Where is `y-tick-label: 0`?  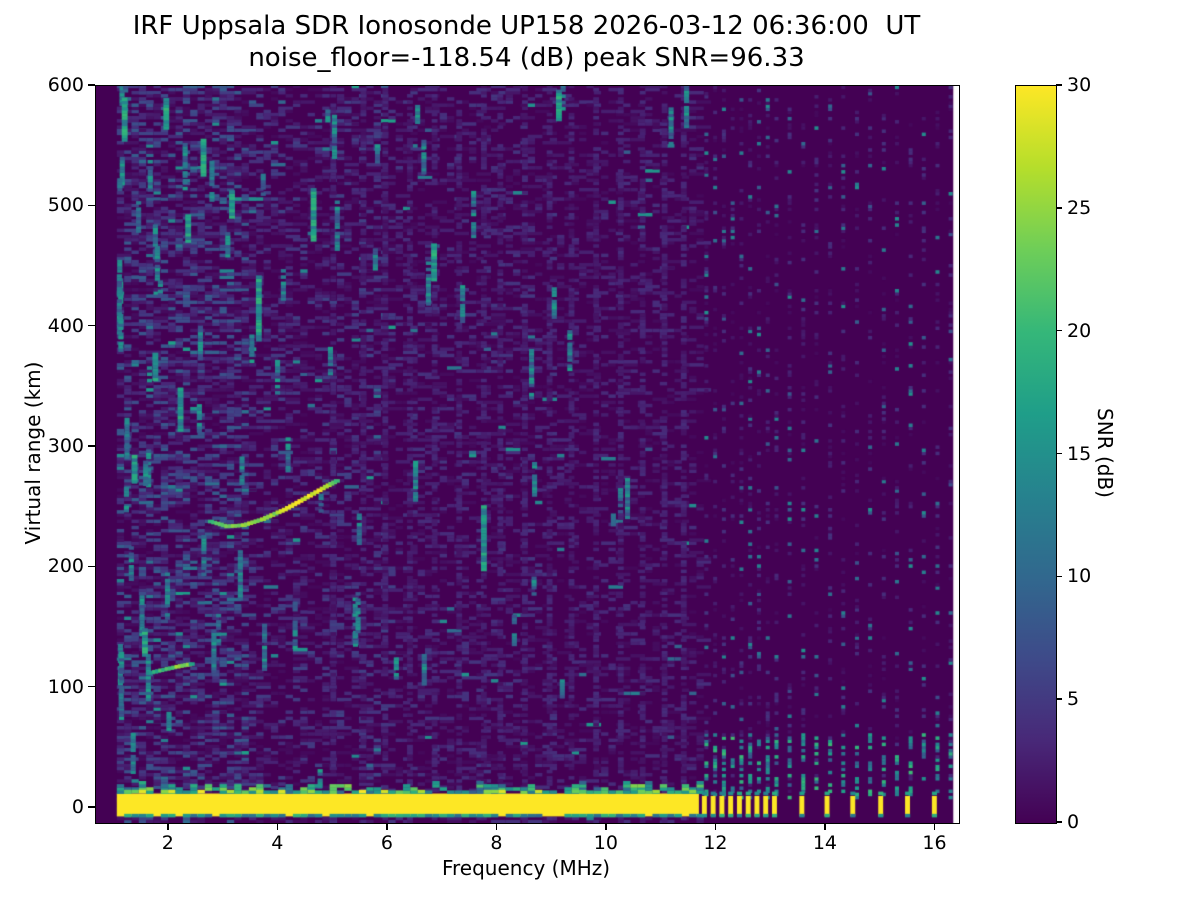
y-tick-label: 0 is located at coordinates (77, 806).